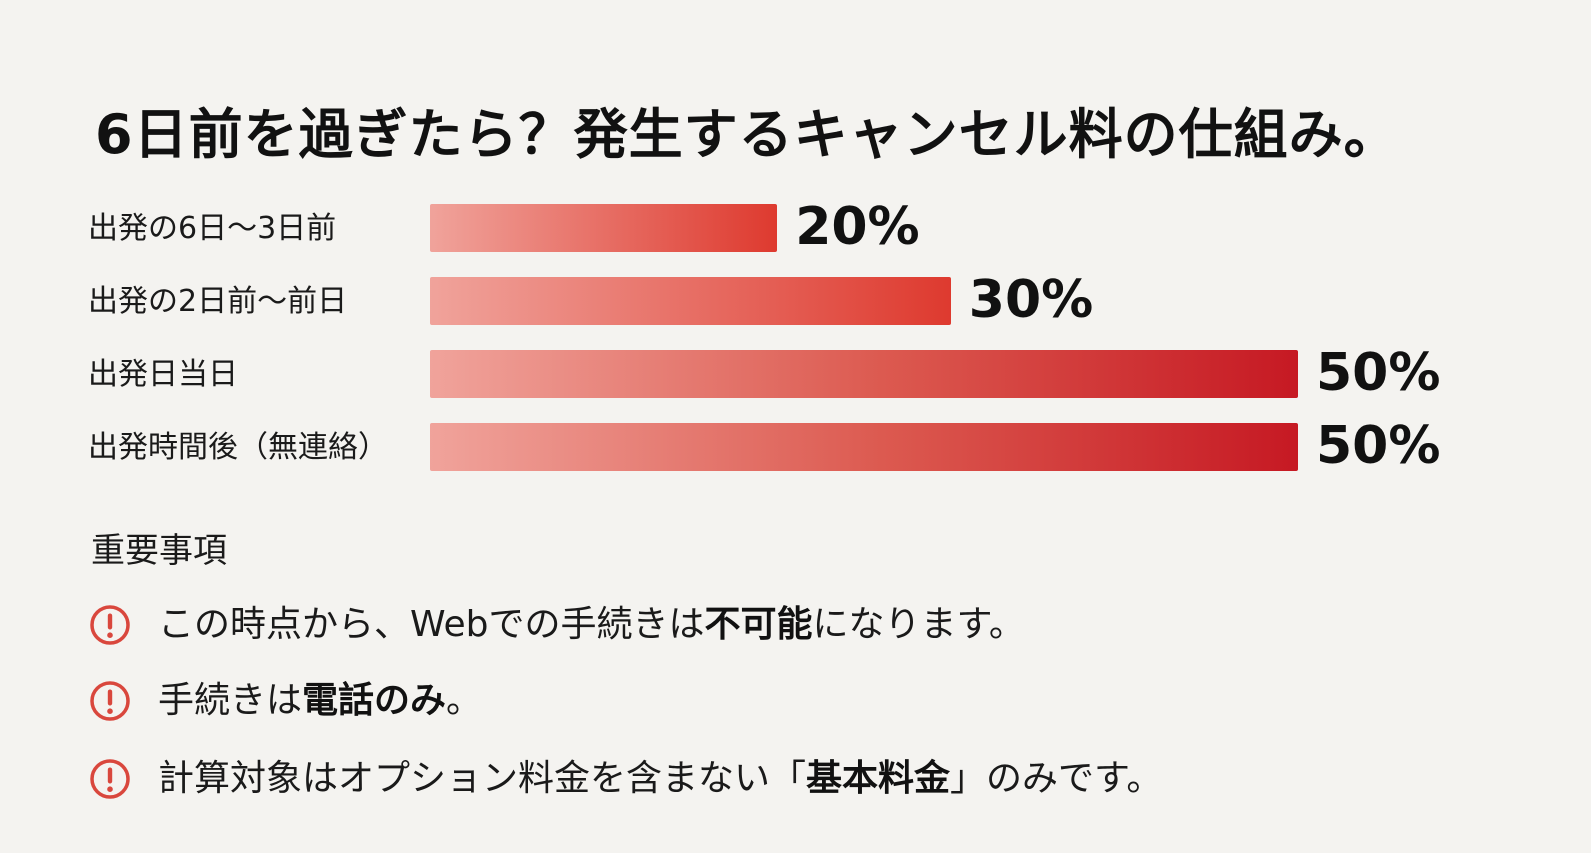 This screenshot has height=853, width=1591. Describe the element at coordinates (431, 625) in the screenshot. I see `note-text-before: この時点から、Webでの手続きは` at that location.